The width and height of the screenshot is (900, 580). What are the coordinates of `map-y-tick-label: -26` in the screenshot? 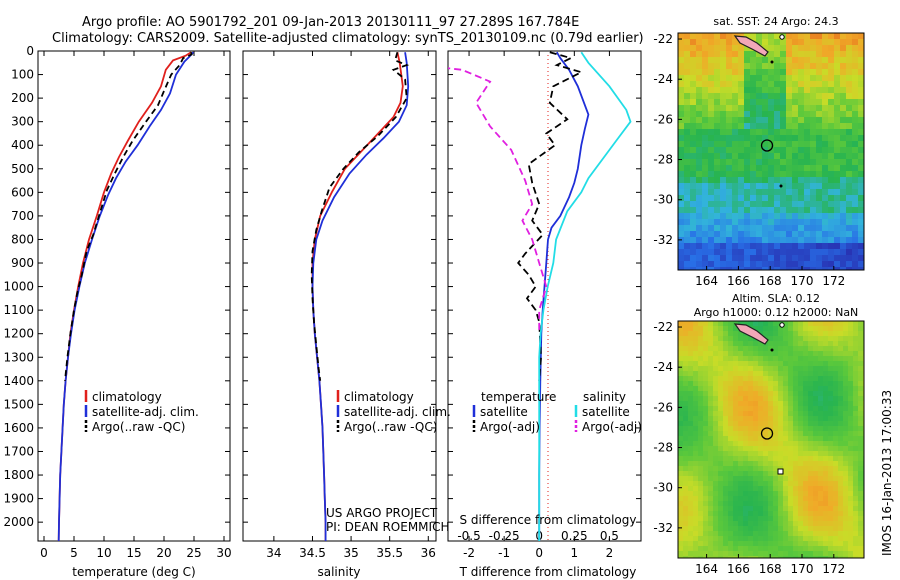 It's located at (663, 119).